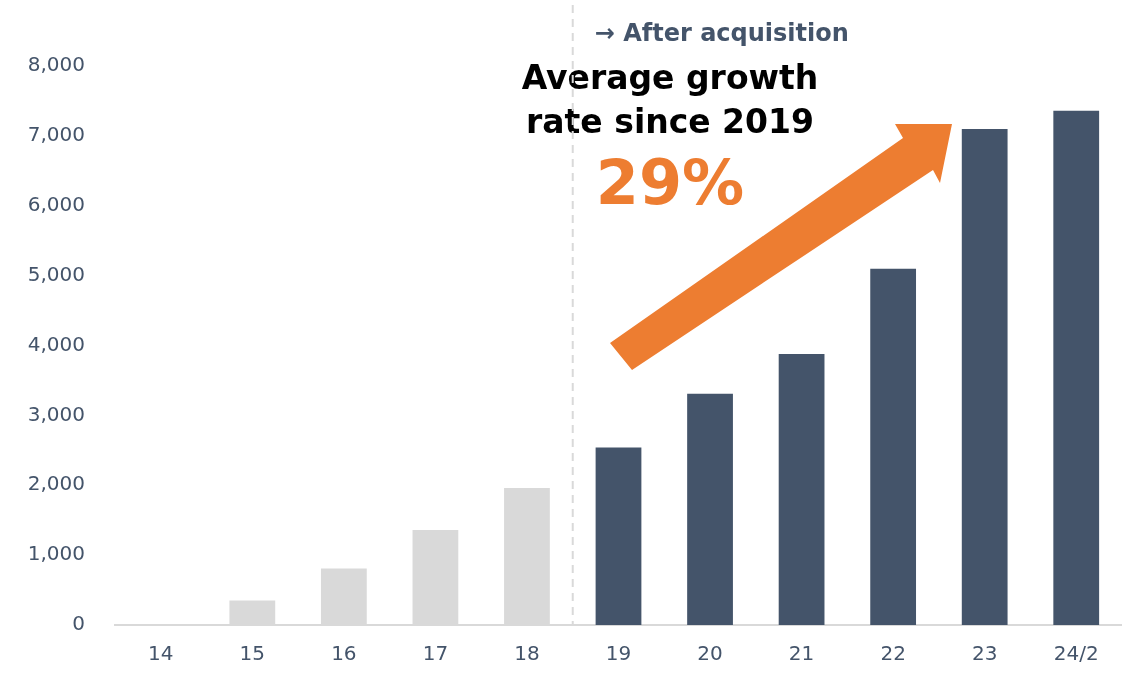  Describe the element at coordinates (56, 483) in the screenshot. I see `y-tick-label: 2,000` at that location.